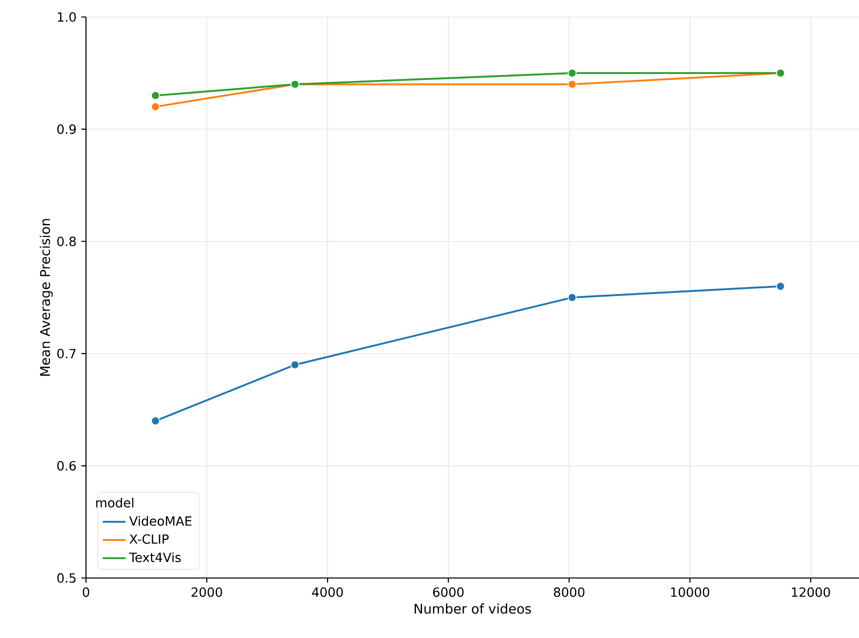  Describe the element at coordinates (66, 129) in the screenshot. I see `y-tick-label: 0.9` at that location.